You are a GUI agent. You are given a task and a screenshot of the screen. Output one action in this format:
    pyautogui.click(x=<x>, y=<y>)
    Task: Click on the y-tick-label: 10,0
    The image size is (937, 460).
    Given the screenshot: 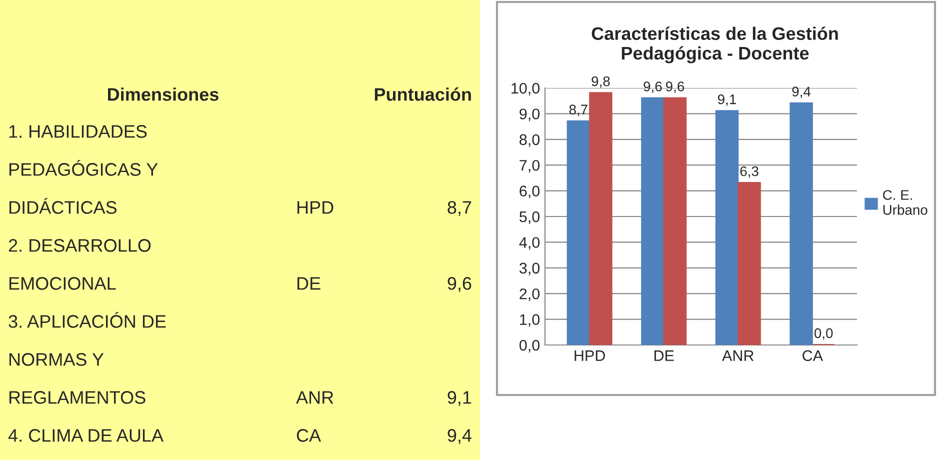 What is the action you would take?
    pyautogui.click(x=526, y=89)
    